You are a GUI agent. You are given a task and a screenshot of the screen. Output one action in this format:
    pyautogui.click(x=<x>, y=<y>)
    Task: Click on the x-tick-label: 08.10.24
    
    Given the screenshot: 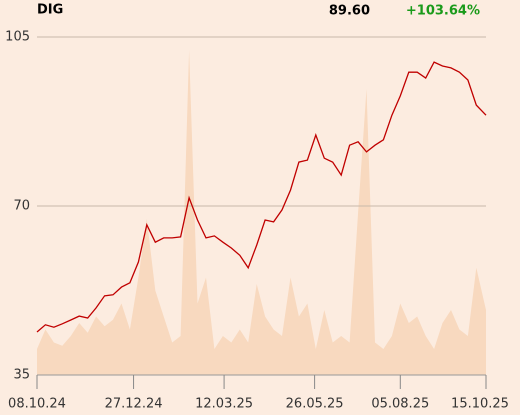 What is the action you would take?
    pyautogui.click(x=37, y=404)
    